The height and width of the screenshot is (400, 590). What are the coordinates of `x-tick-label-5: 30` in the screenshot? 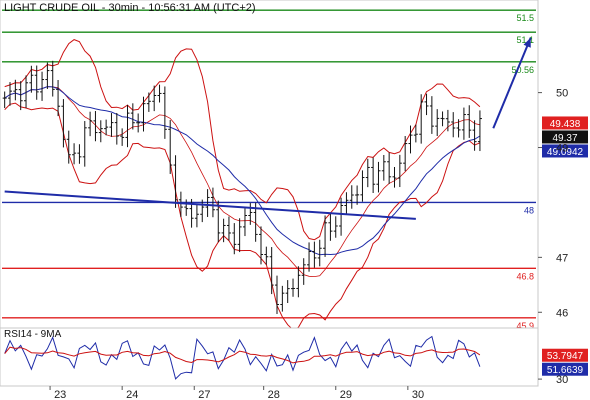 It's located at (418, 394).